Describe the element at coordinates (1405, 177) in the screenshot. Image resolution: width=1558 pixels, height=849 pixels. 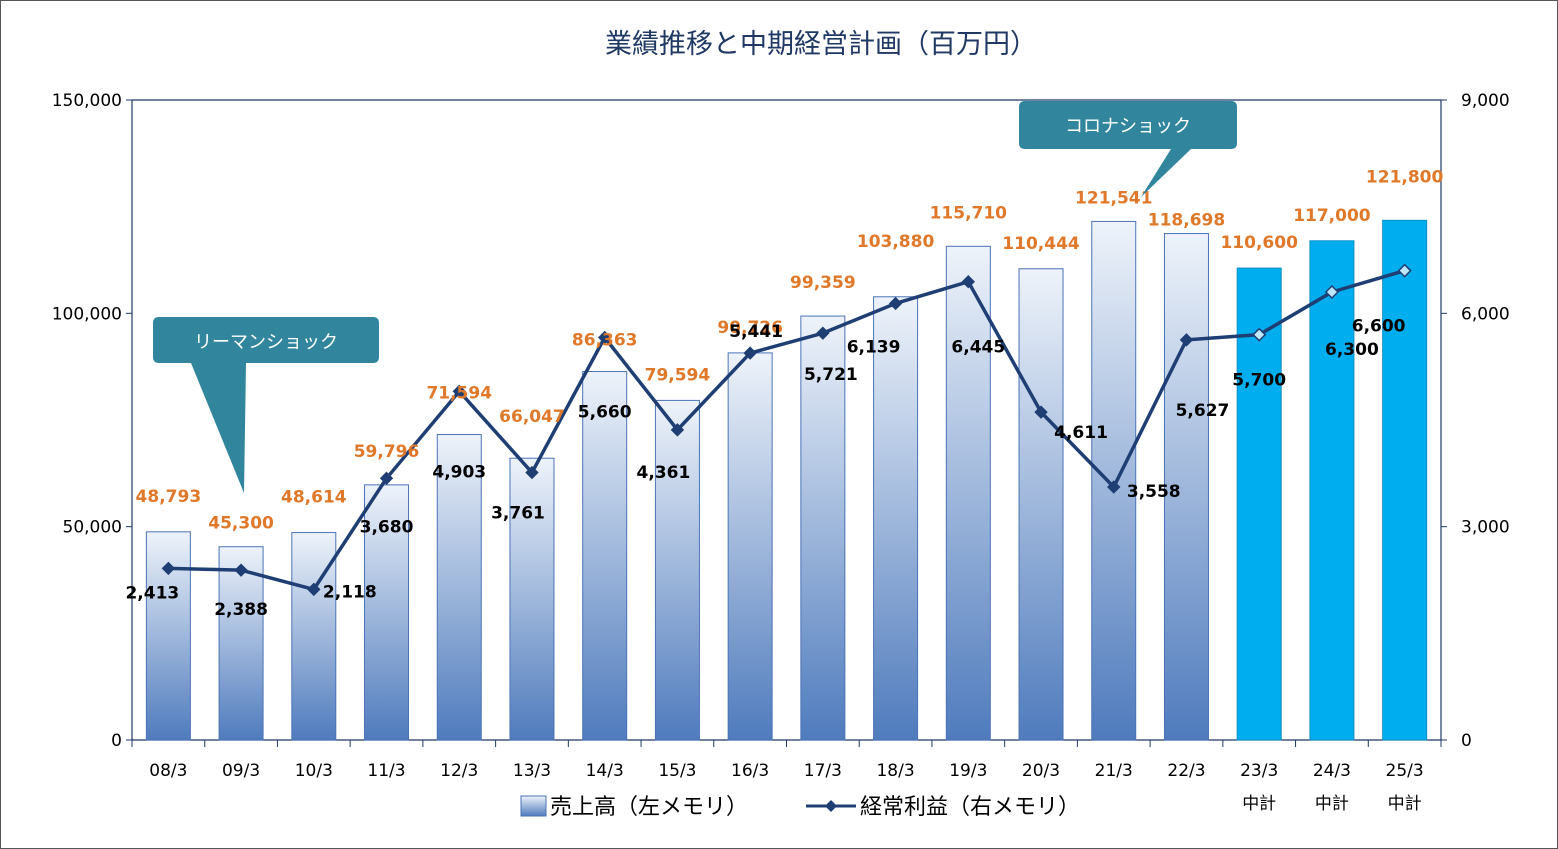
I see `sales-value-label: 121,800` at that location.